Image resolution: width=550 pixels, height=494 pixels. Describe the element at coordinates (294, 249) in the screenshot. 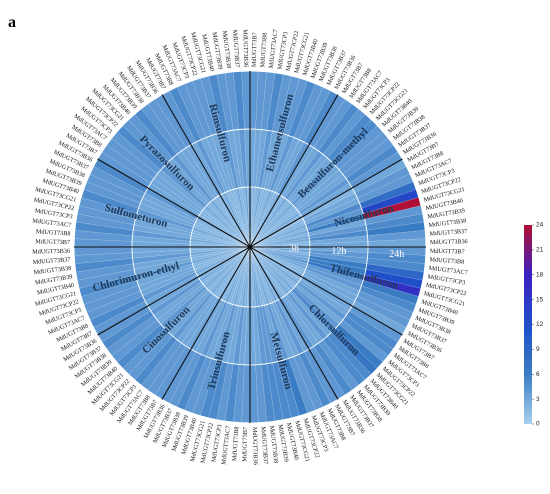

I see `time-label: 3h` at that location.